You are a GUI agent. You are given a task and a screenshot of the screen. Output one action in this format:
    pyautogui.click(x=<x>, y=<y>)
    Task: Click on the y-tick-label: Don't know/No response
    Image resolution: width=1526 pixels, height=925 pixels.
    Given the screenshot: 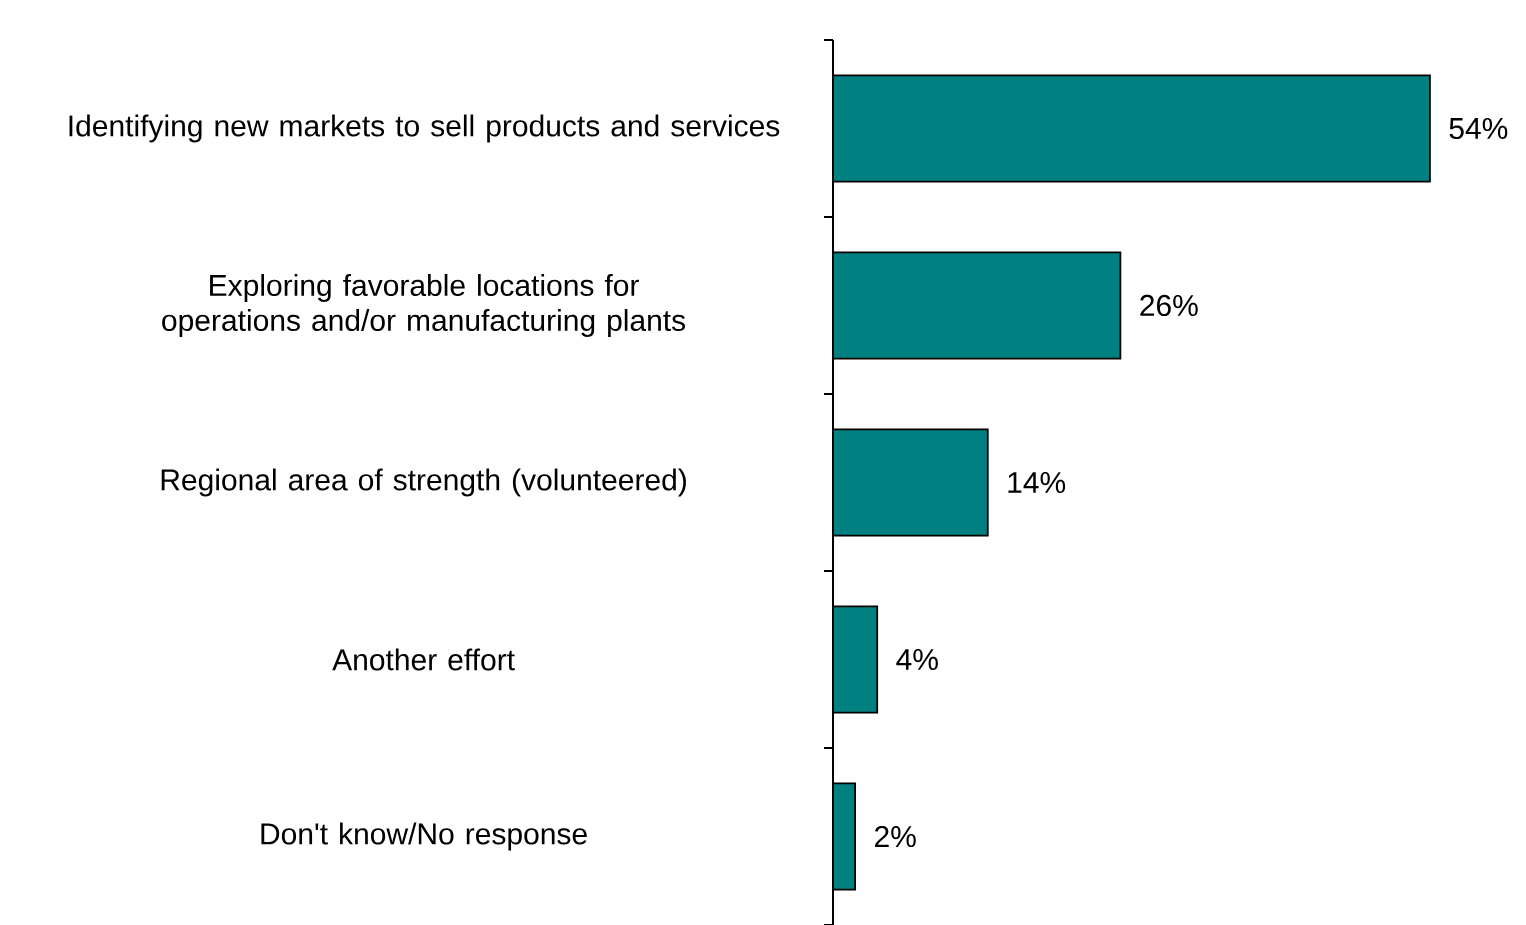 What is the action you would take?
    pyautogui.click(x=424, y=836)
    